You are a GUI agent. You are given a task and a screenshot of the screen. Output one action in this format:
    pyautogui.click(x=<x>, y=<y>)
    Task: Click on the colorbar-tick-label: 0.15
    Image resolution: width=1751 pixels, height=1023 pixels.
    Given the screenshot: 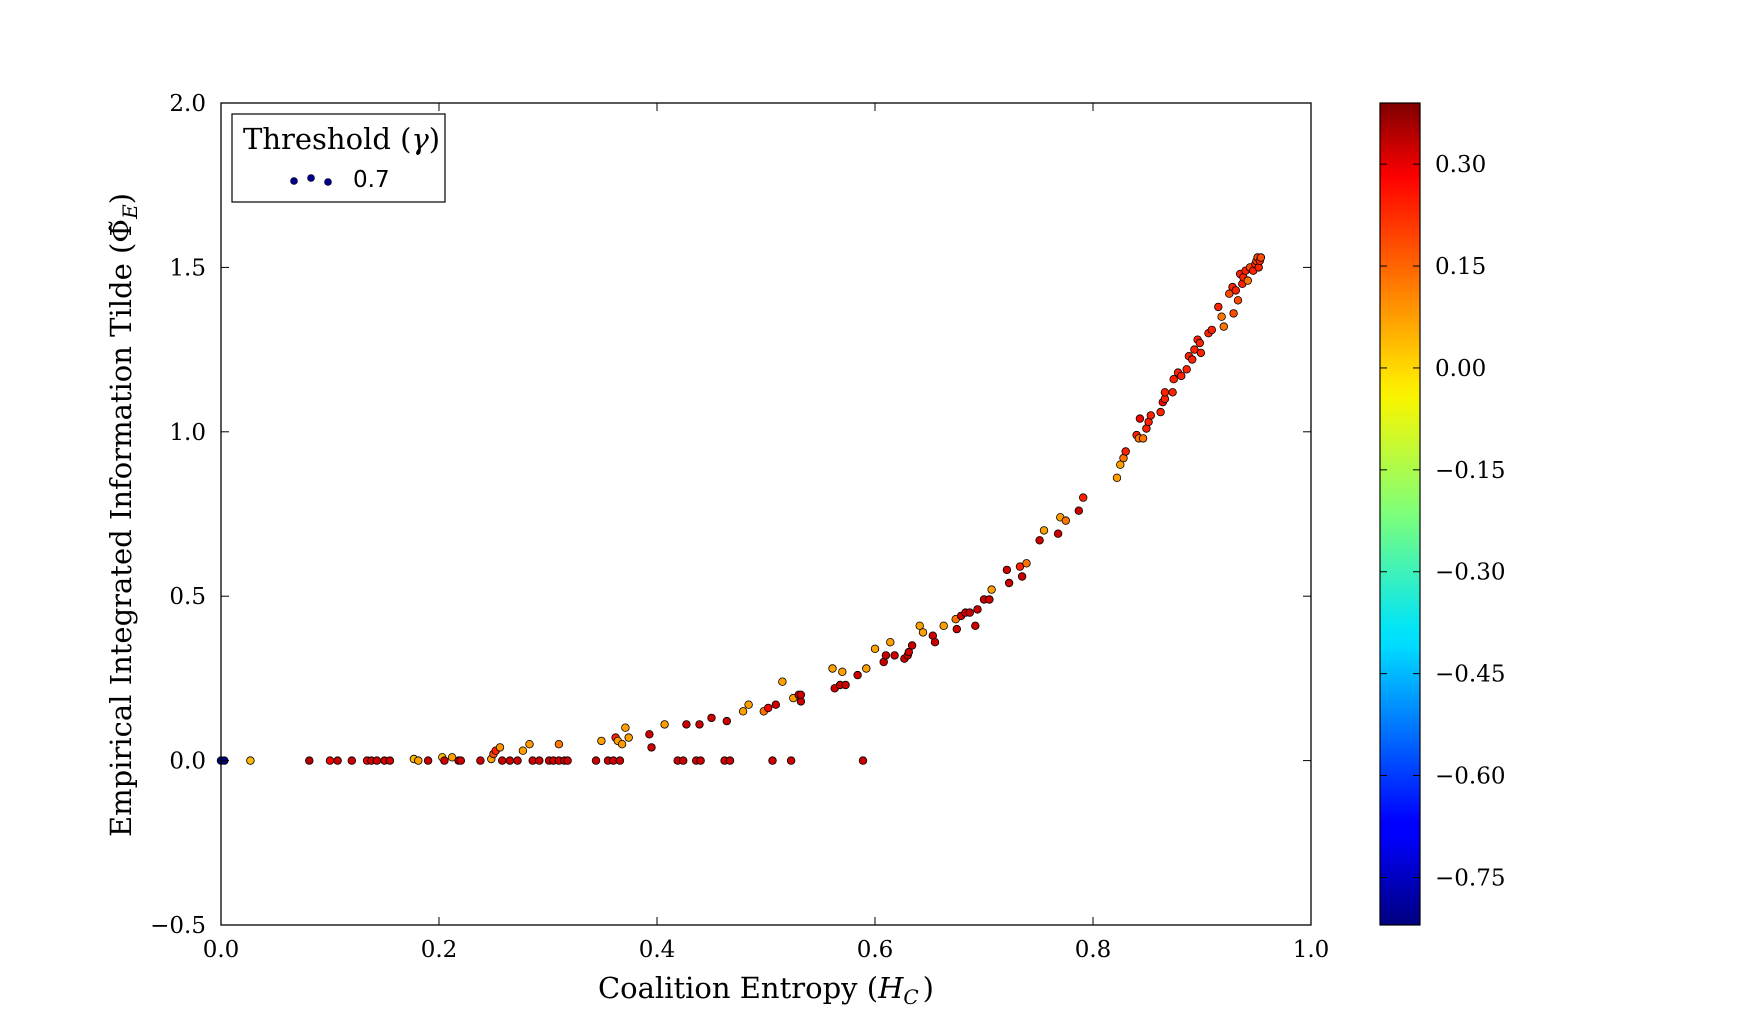 What is the action you would take?
    pyautogui.click(x=1460, y=267)
    